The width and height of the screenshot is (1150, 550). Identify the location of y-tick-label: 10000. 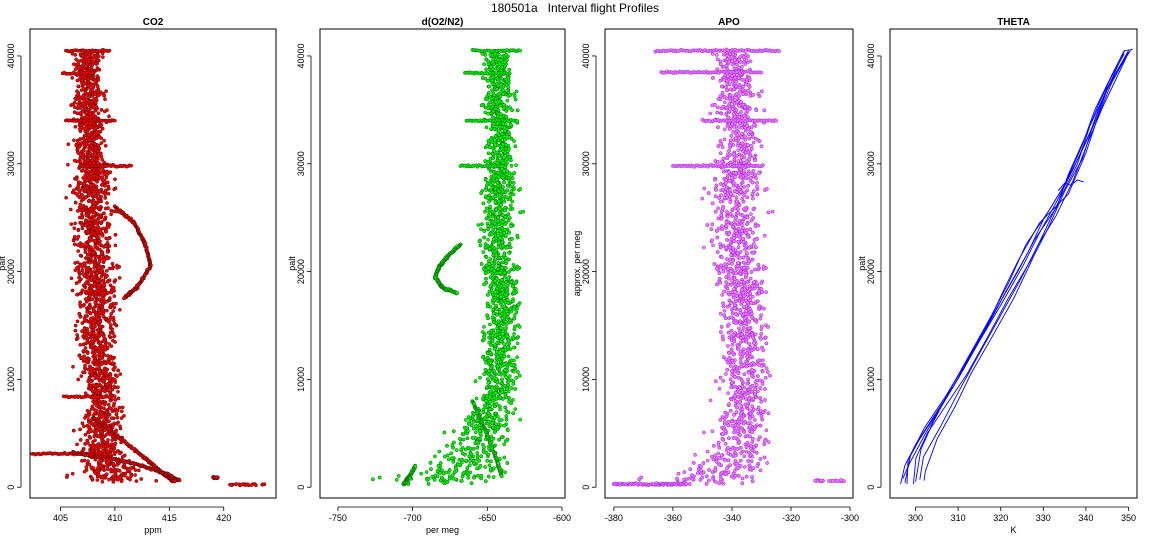
(11, 379).